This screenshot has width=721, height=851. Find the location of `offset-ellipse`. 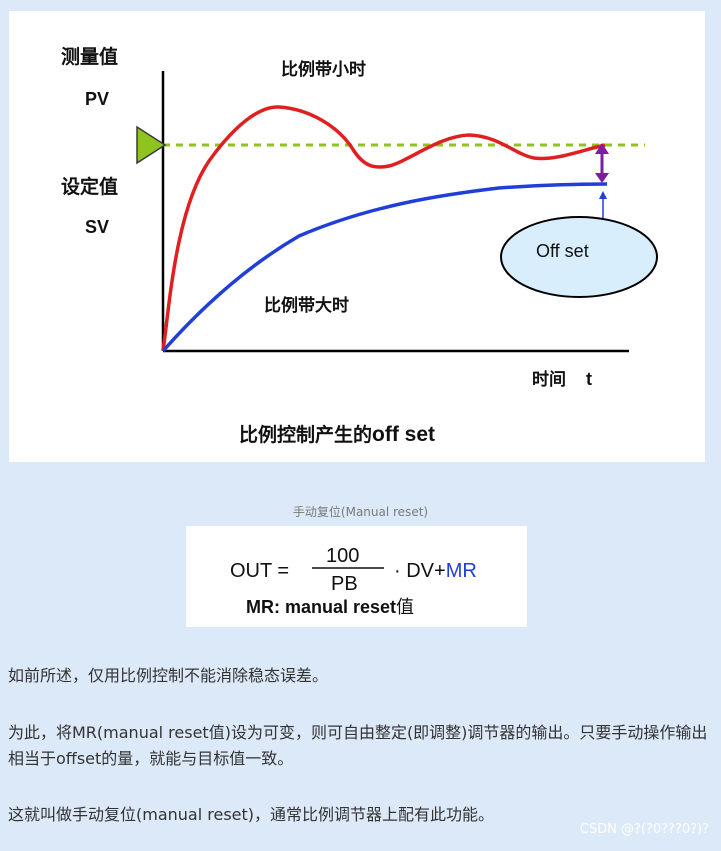

offset-ellipse is located at coordinates (579, 257).